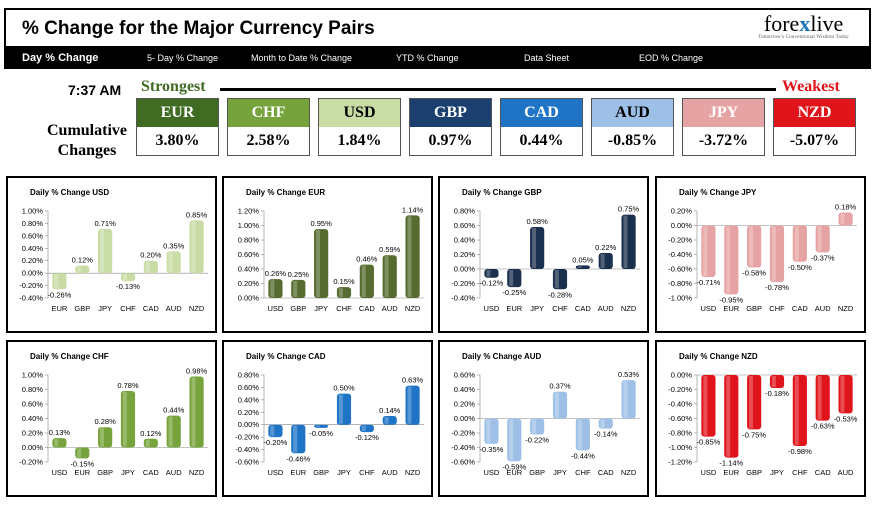  I want to click on data-label: -0.18%, so click(777, 393).